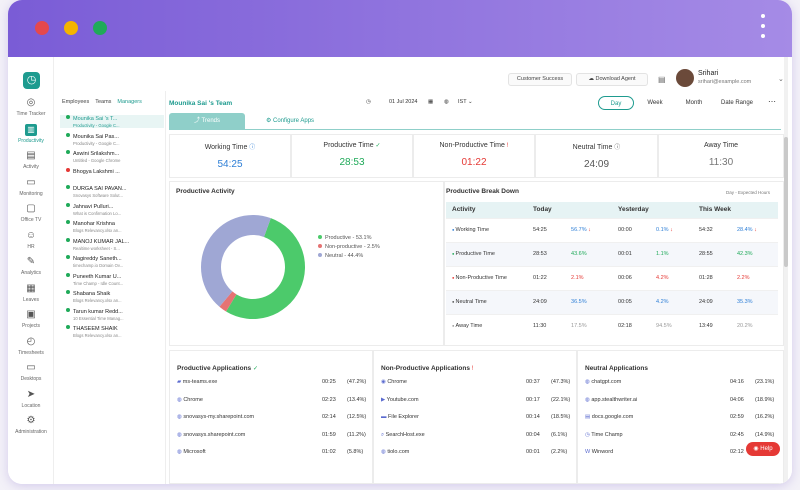 The image size is (800, 490). Describe the element at coordinates (609, 417) in the screenshot. I see `list-item: ▤ docs.google.com` at that location.